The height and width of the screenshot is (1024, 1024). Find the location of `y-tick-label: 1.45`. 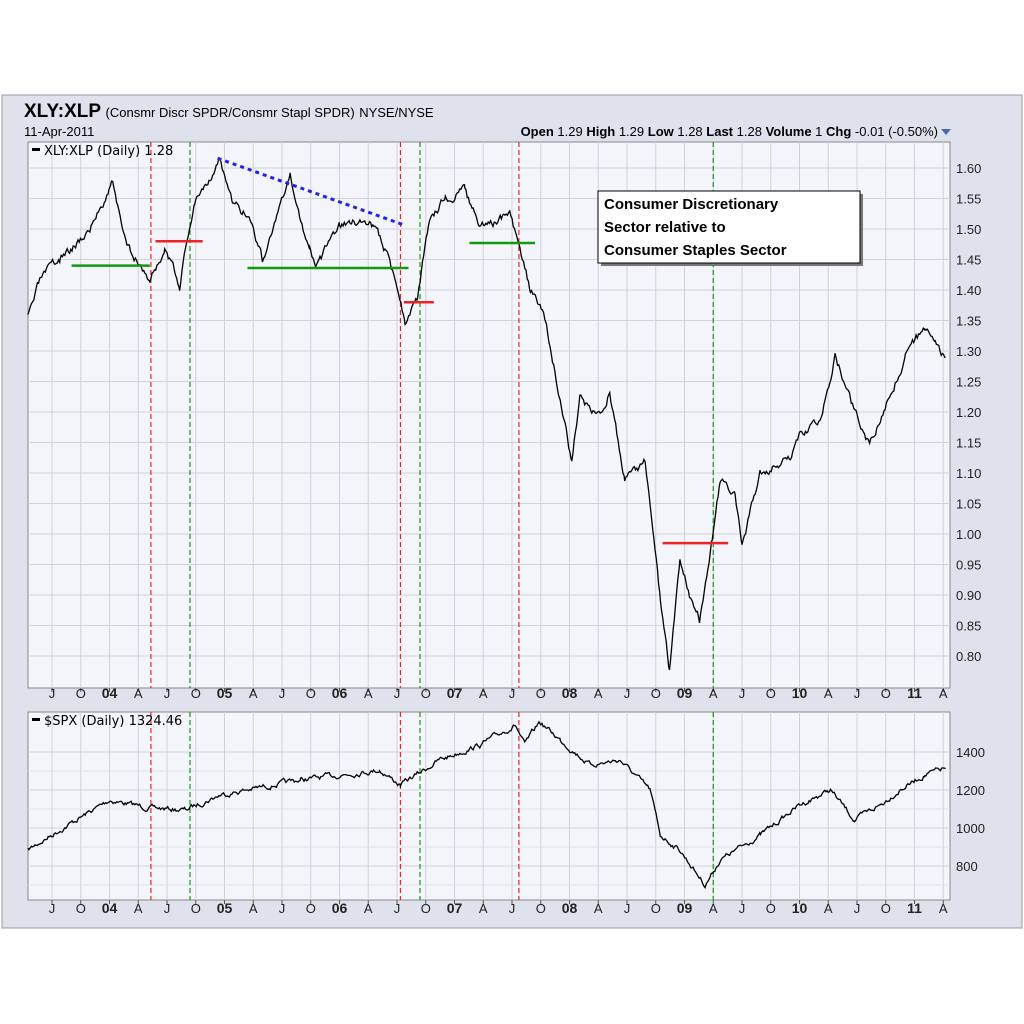

y-tick-label: 1.45 is located at coordinates (968, 260).